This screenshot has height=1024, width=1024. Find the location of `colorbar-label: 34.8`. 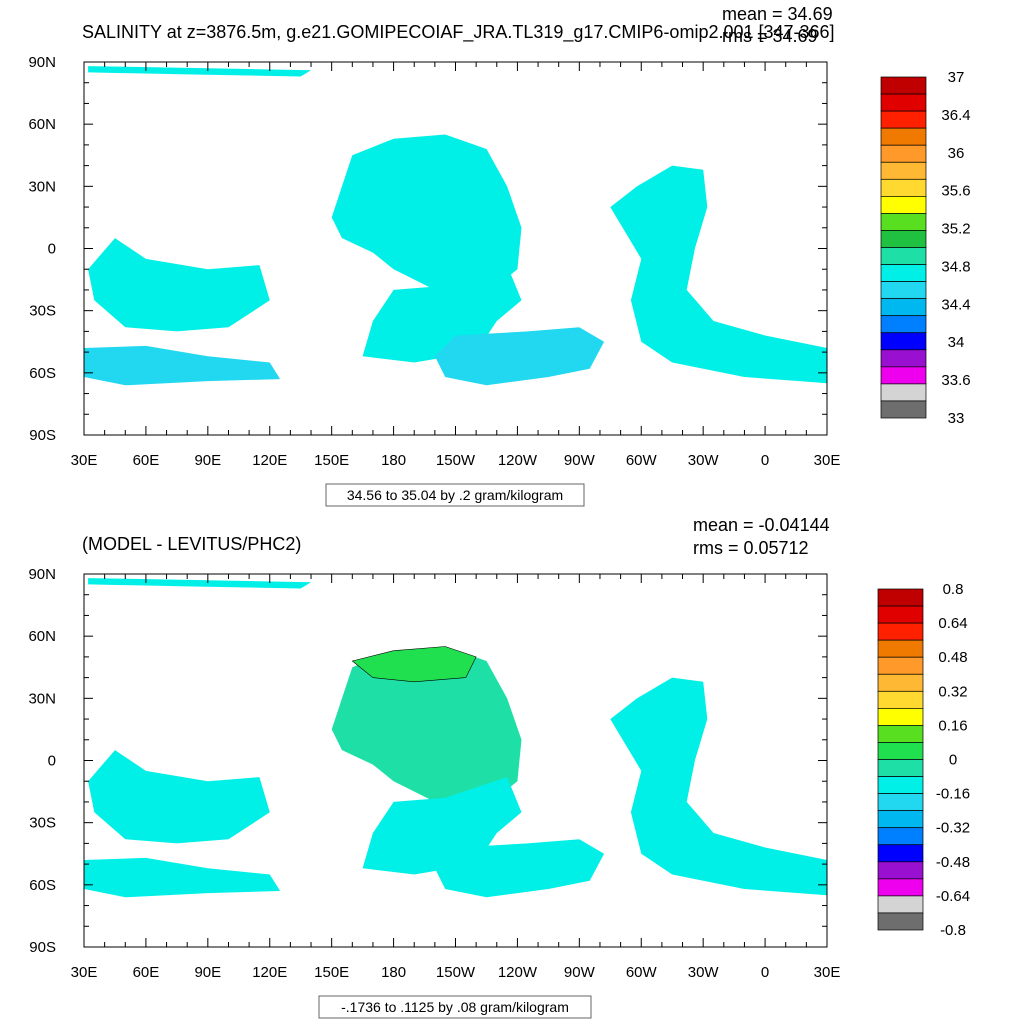

colorbar-label: 34.8 is located at coordinates (955, 266).